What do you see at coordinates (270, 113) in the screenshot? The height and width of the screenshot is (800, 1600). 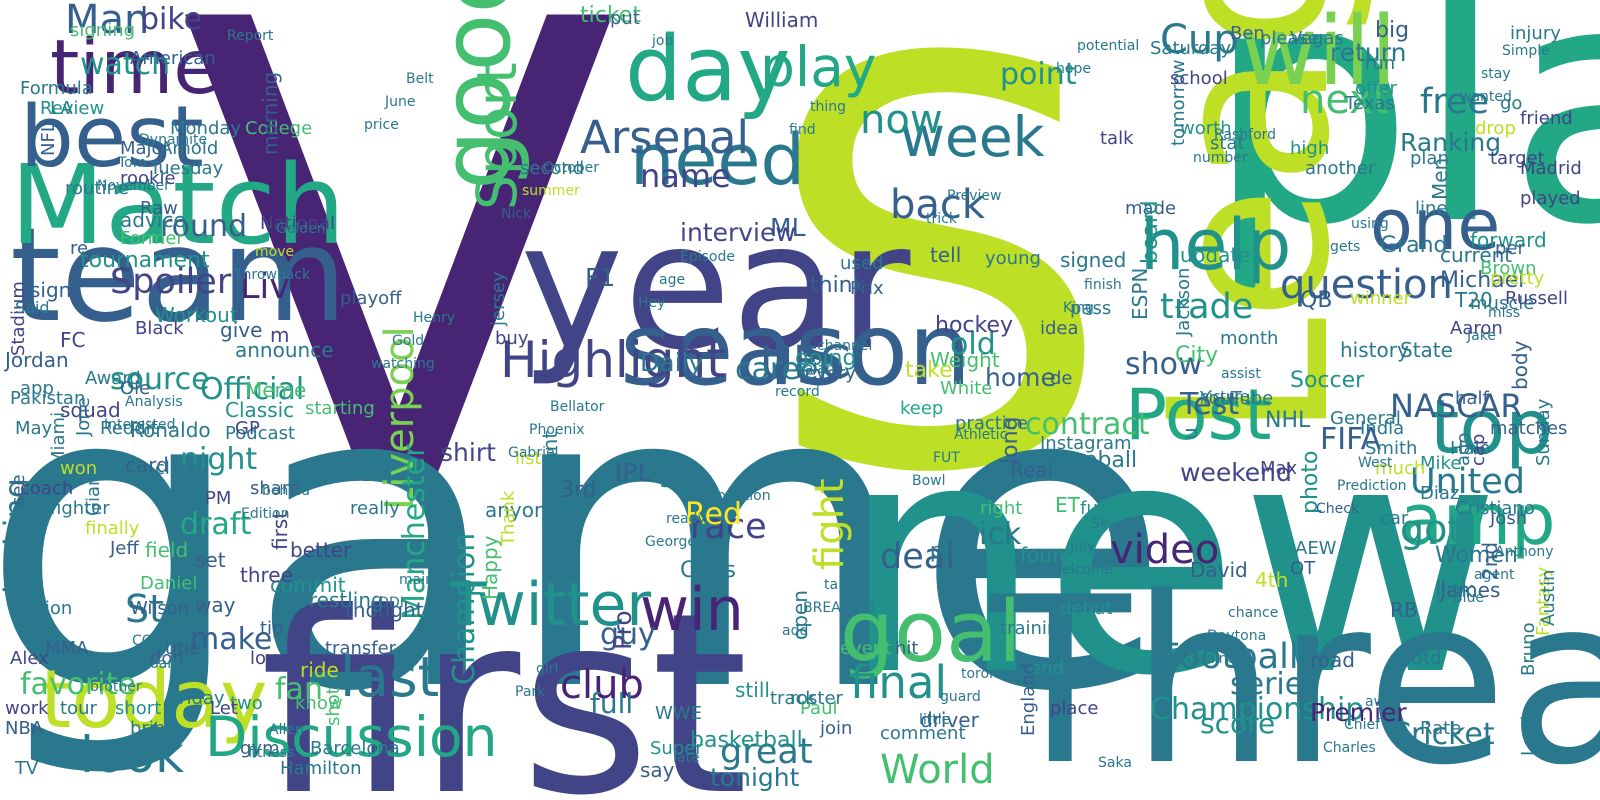 I see `word-morning: morning` at bounding box center [270, 113].